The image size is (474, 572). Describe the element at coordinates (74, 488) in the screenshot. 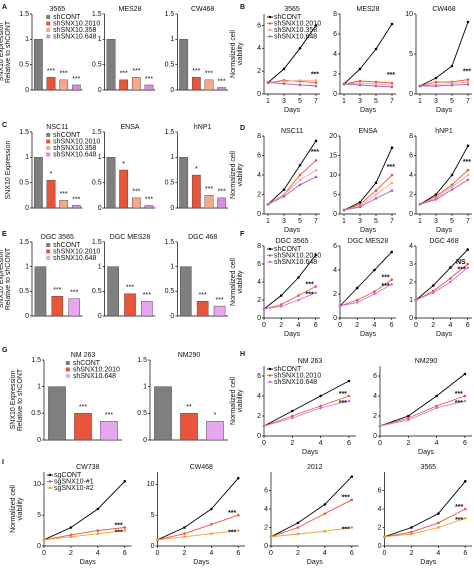

I see `legend-label: sgSNX10-#2` at that location.